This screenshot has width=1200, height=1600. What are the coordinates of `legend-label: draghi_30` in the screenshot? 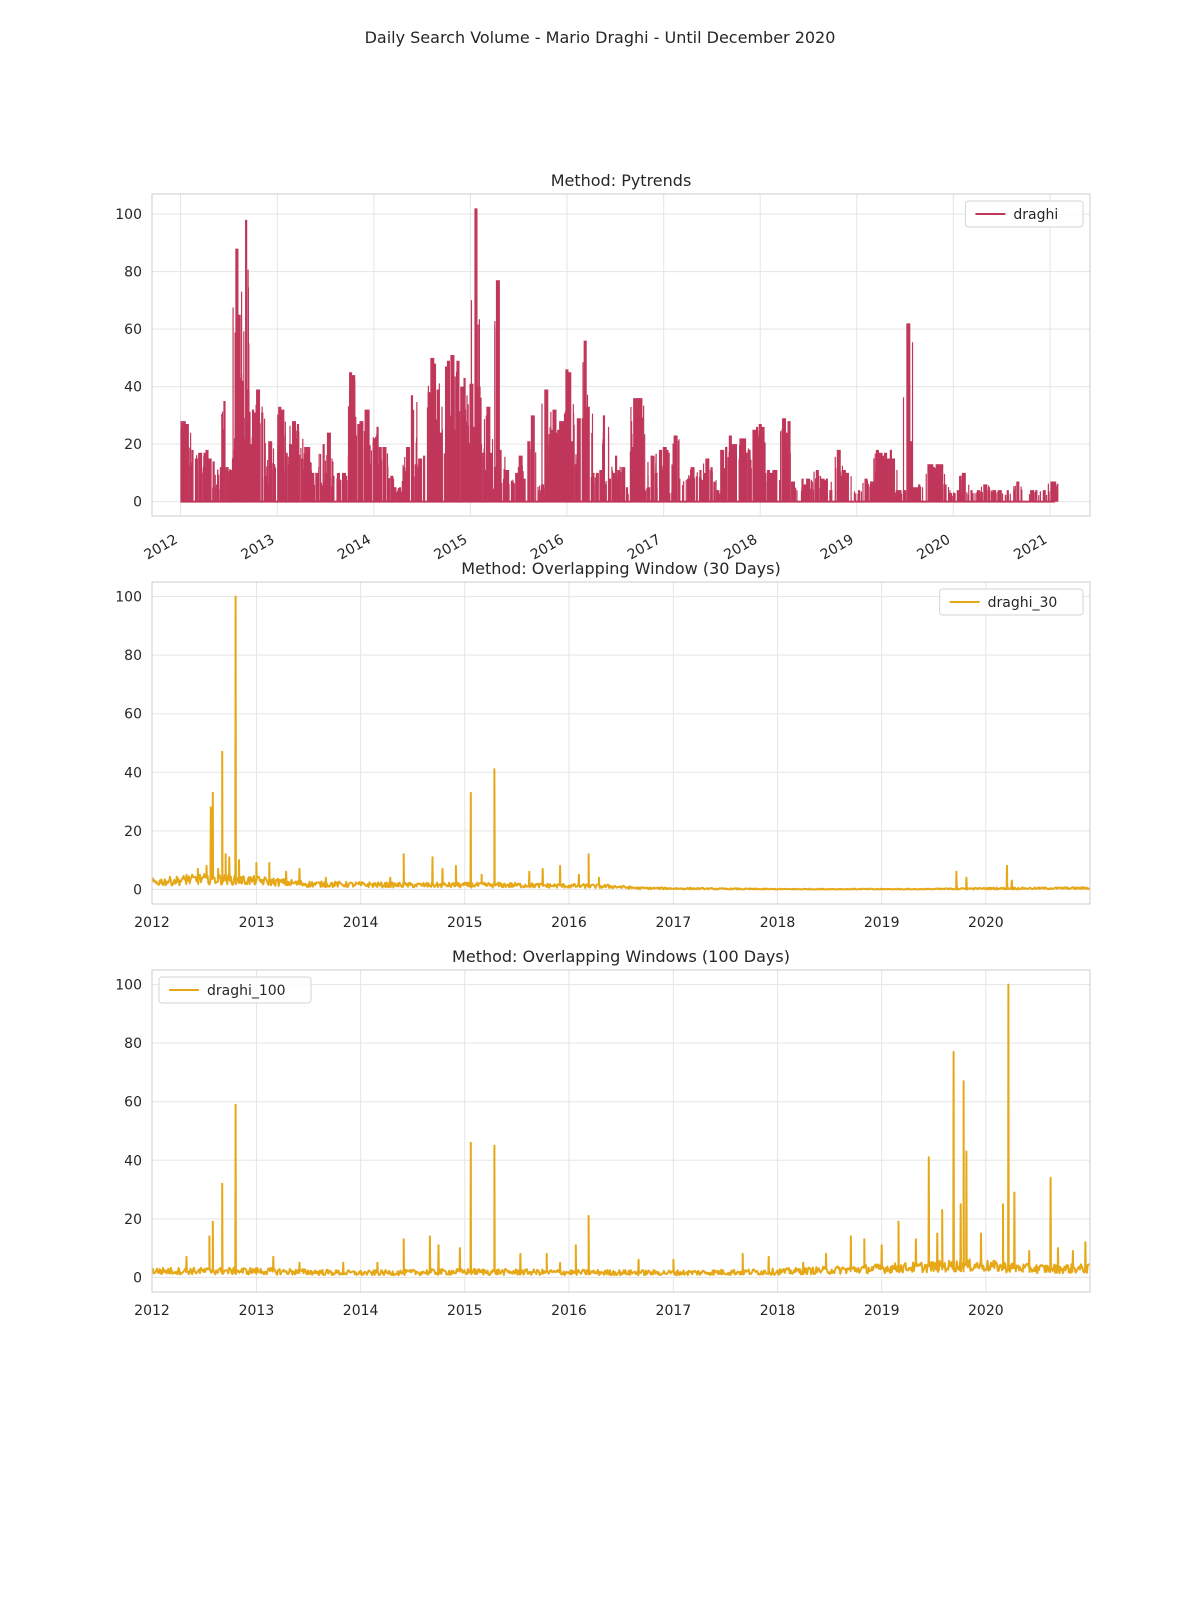 It's located at (1023, 603).